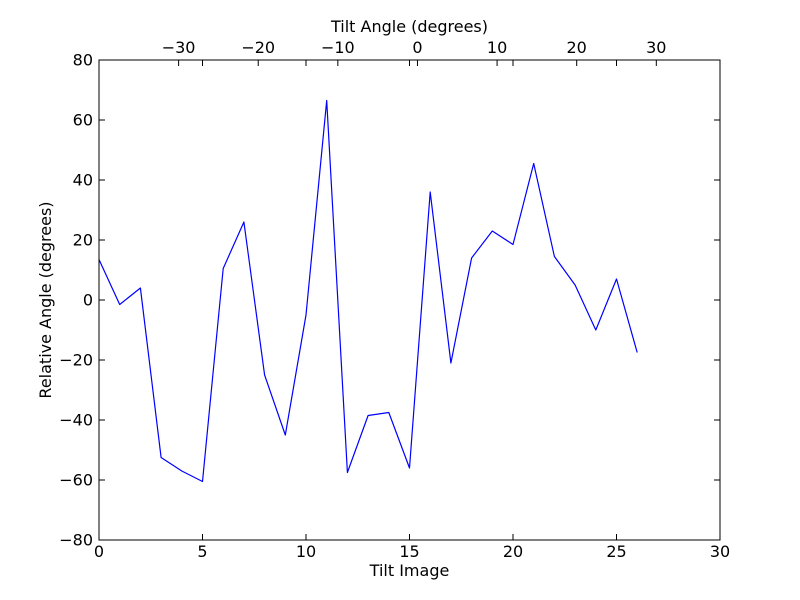 Image resolution: width=800 pixels, height=600 pixels. I want to click on left-axis-ticks: −80 −60 −40 −20 0 20 40 60 80, so click(82, 300).